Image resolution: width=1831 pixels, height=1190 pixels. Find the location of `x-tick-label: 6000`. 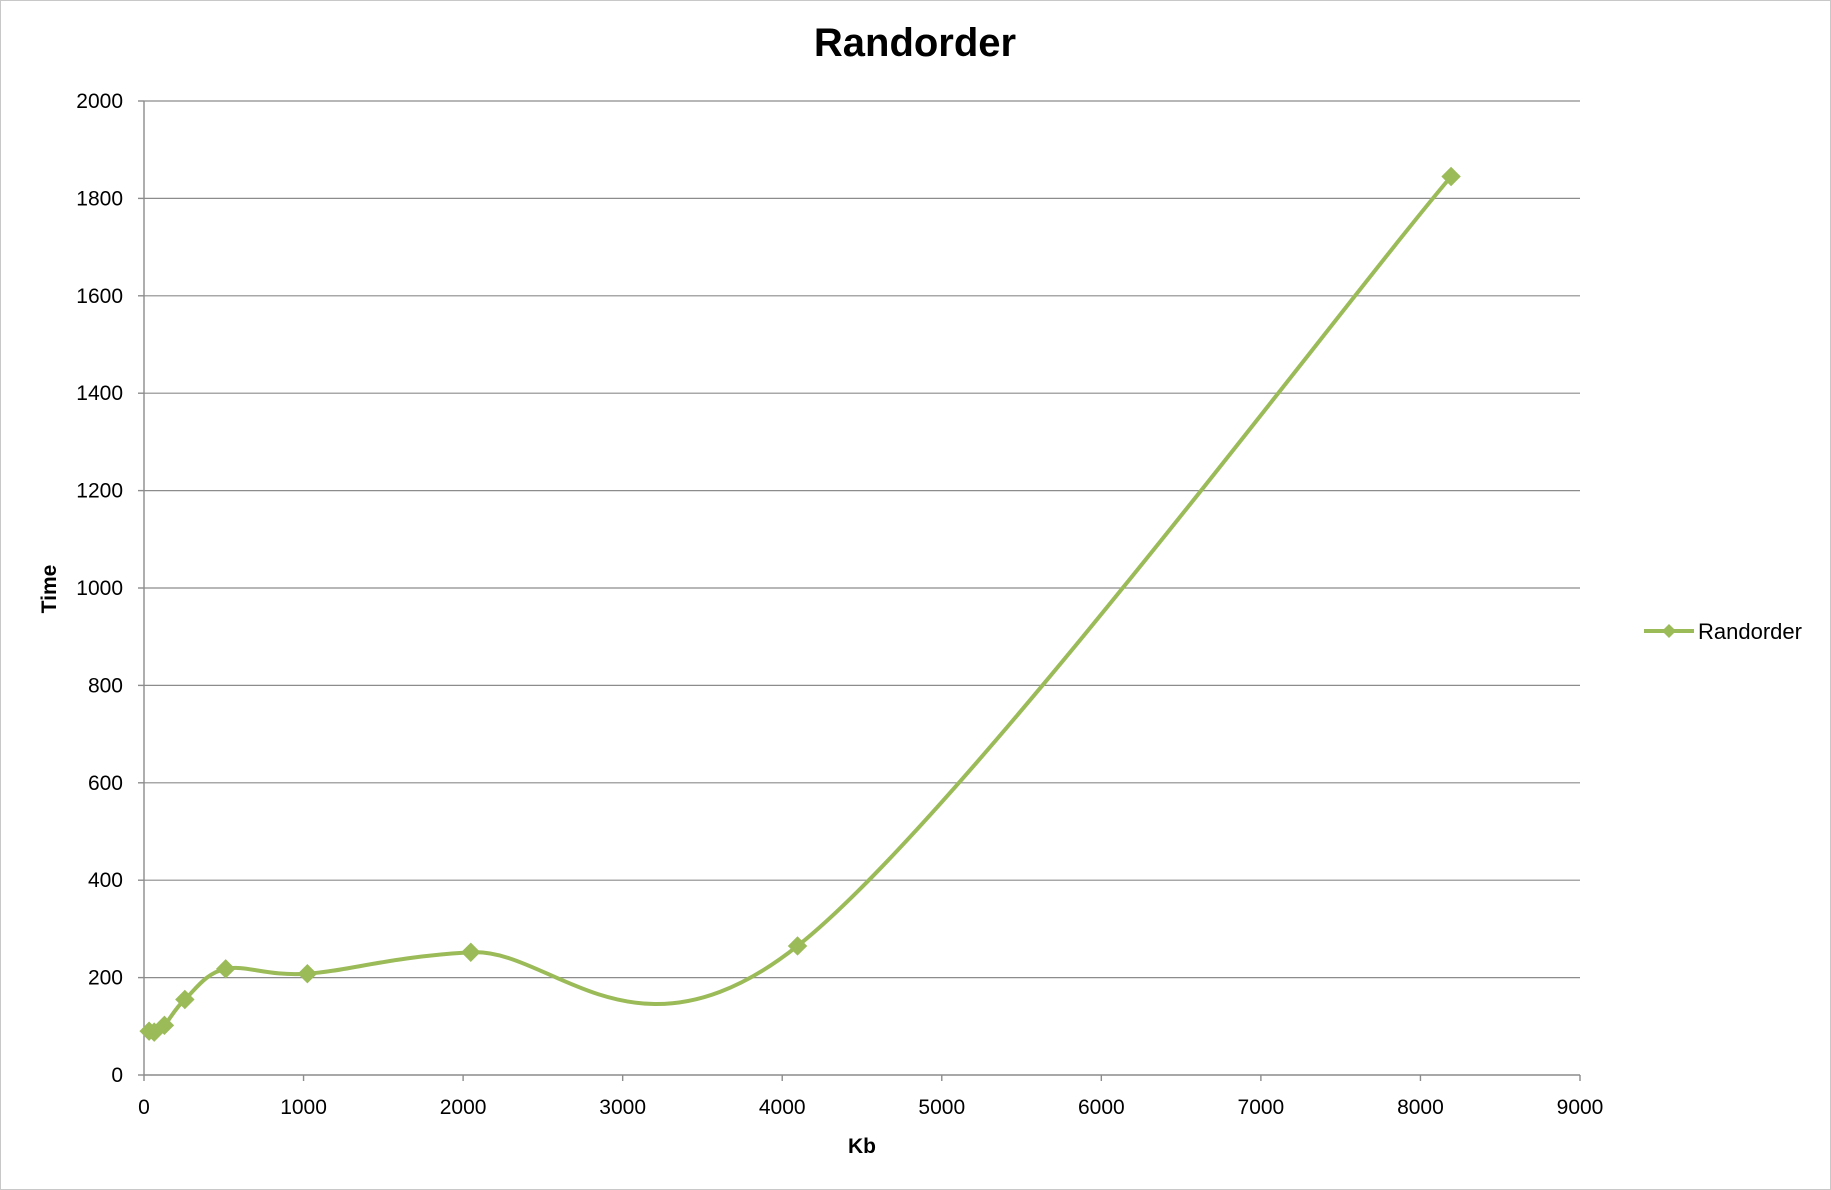

x-tick-label: 6000 is located at coordinates (1101, 1107).